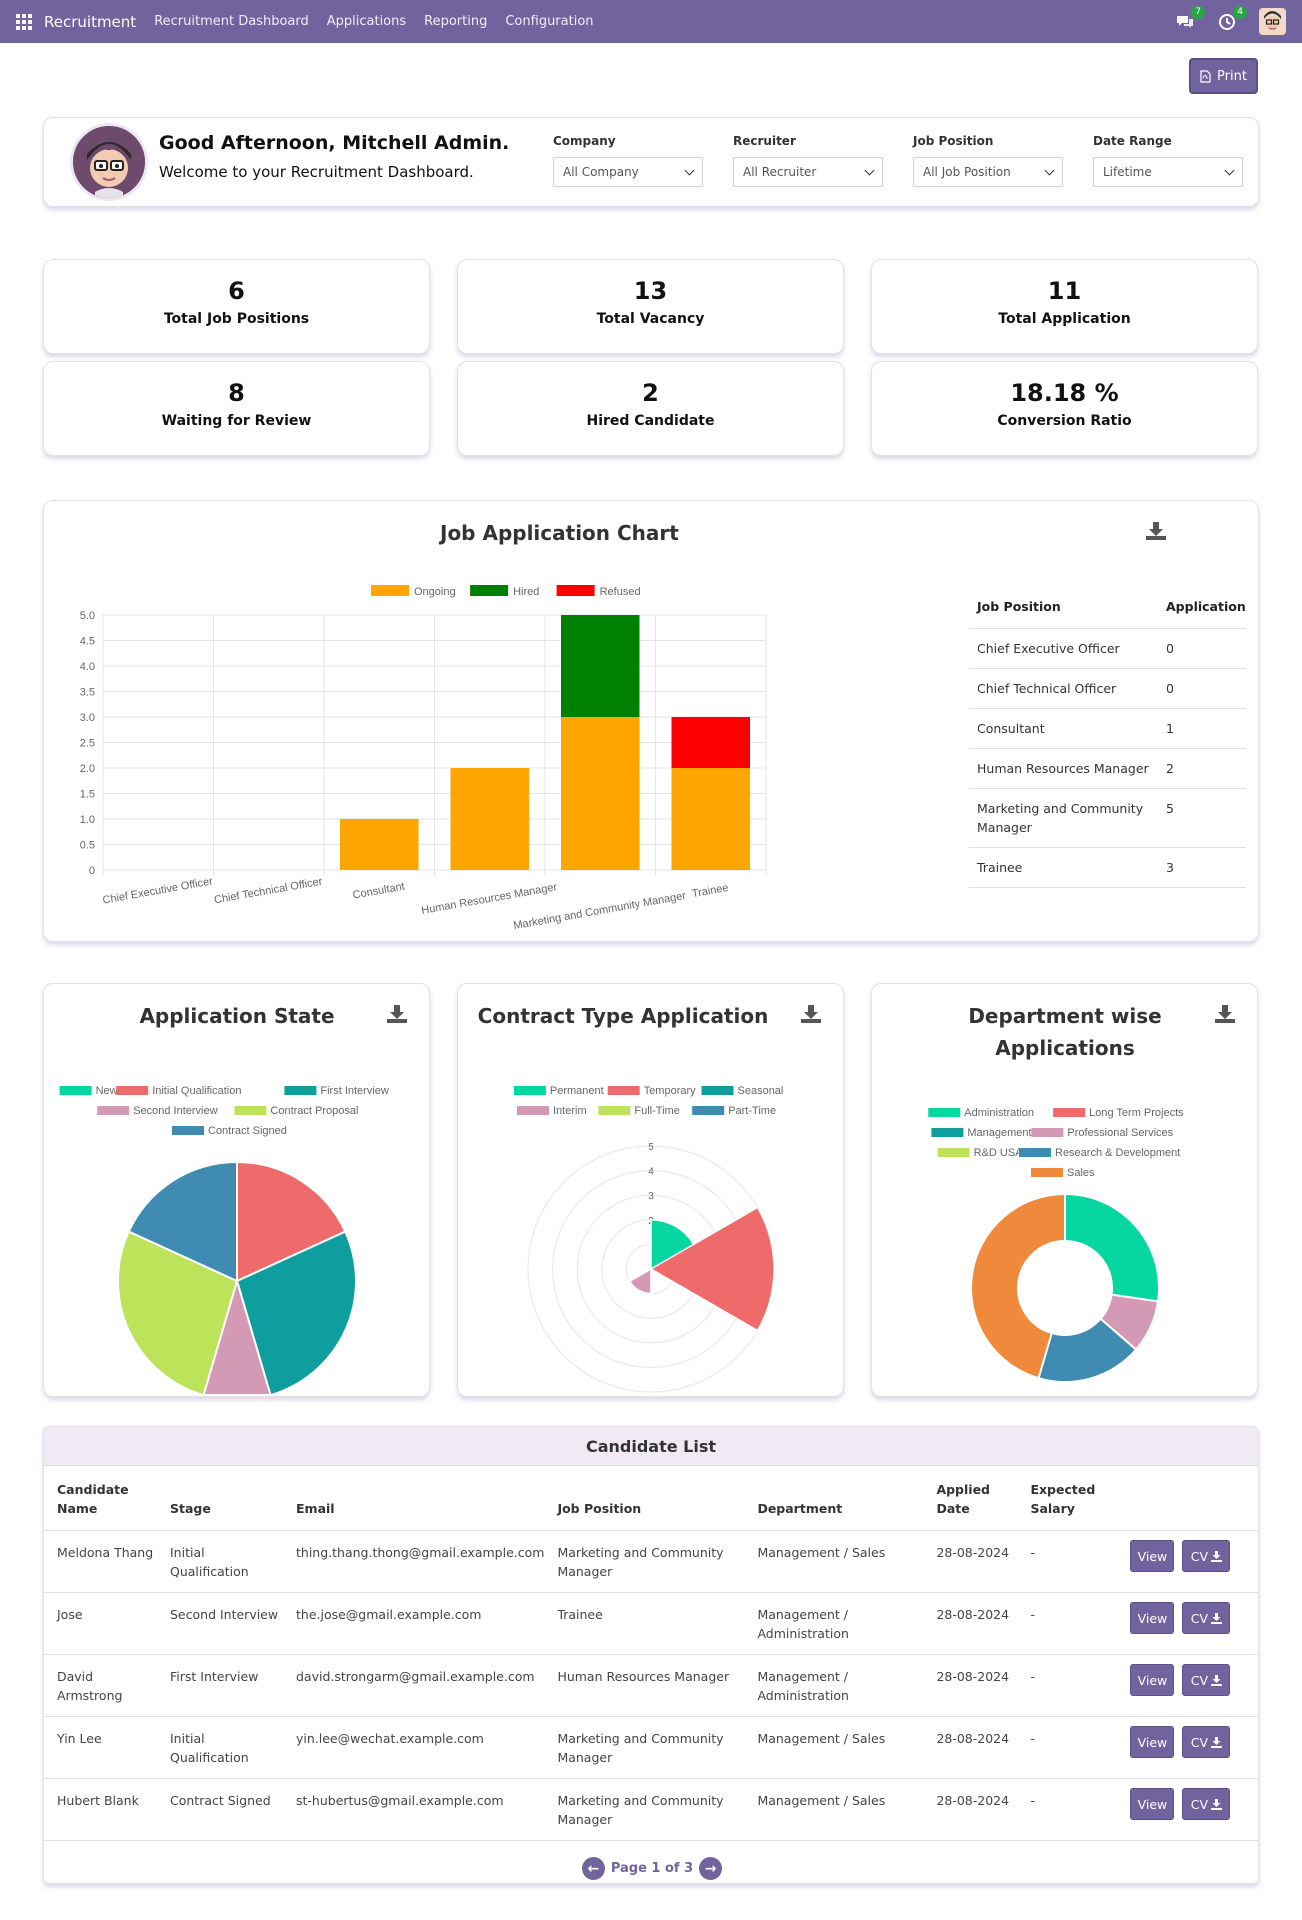  What do you see at coordinates (236, 393) in the screenshot?
I see `stat-value: 8` at bounding box center [236, 393].